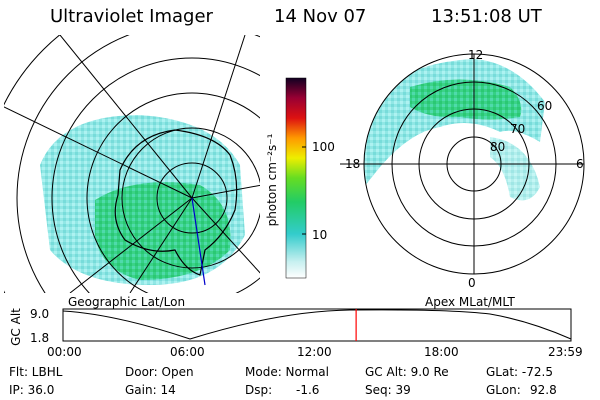  What do you see at coordinates (320, 235) in the screenshot?
I see `colorbar-tick-10: 10` at bounding box center [320, 235].